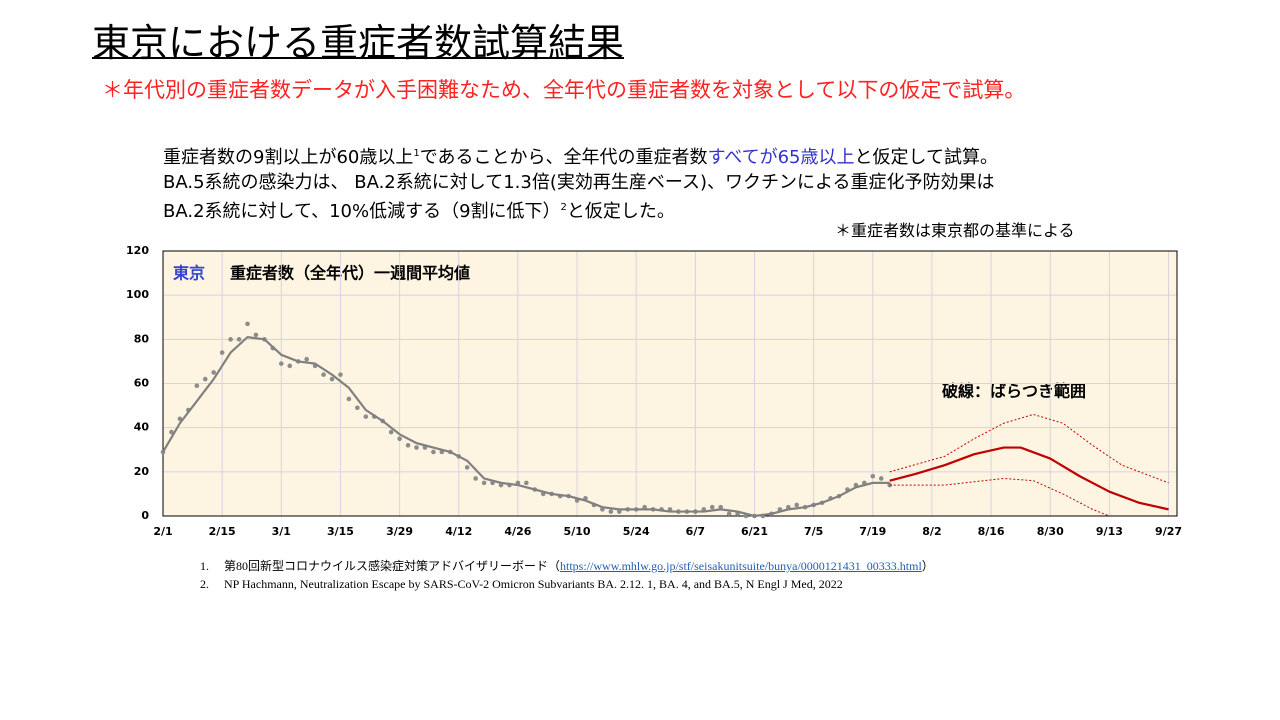 Image resolution: width=1280 pixels, height=720 pixels. I want to click on x-tick-label: 9/27, so click(1168, 531).